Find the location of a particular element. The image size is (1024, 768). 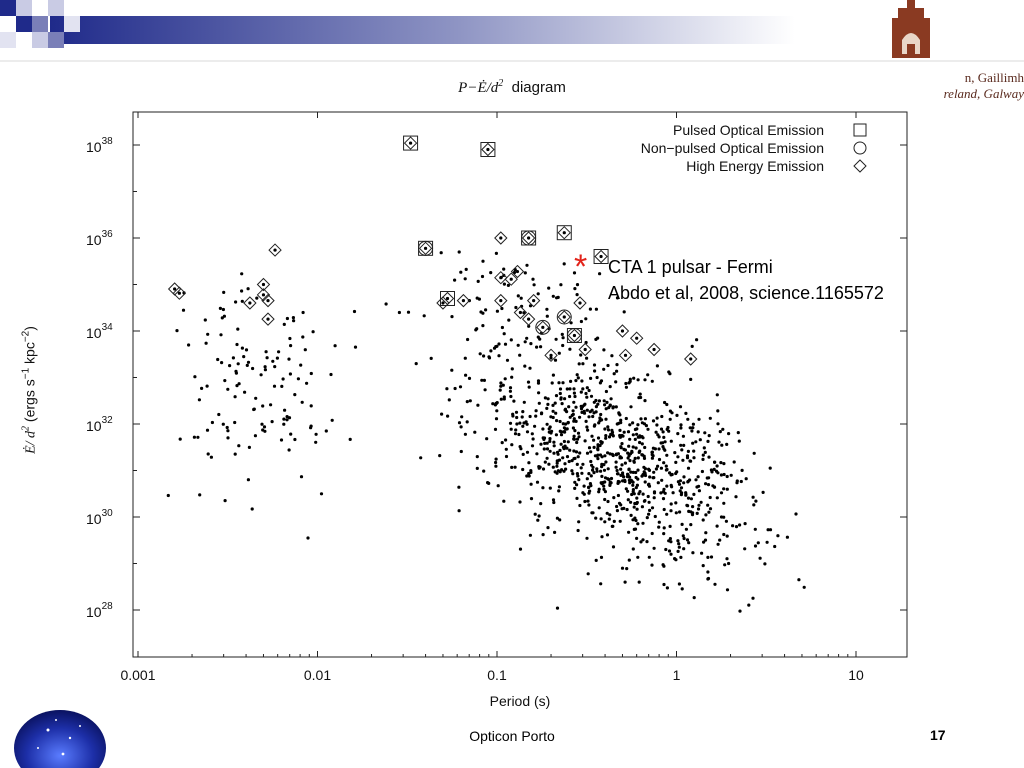

x-axis-label: Period (s) is located at coordinates (520, 701).